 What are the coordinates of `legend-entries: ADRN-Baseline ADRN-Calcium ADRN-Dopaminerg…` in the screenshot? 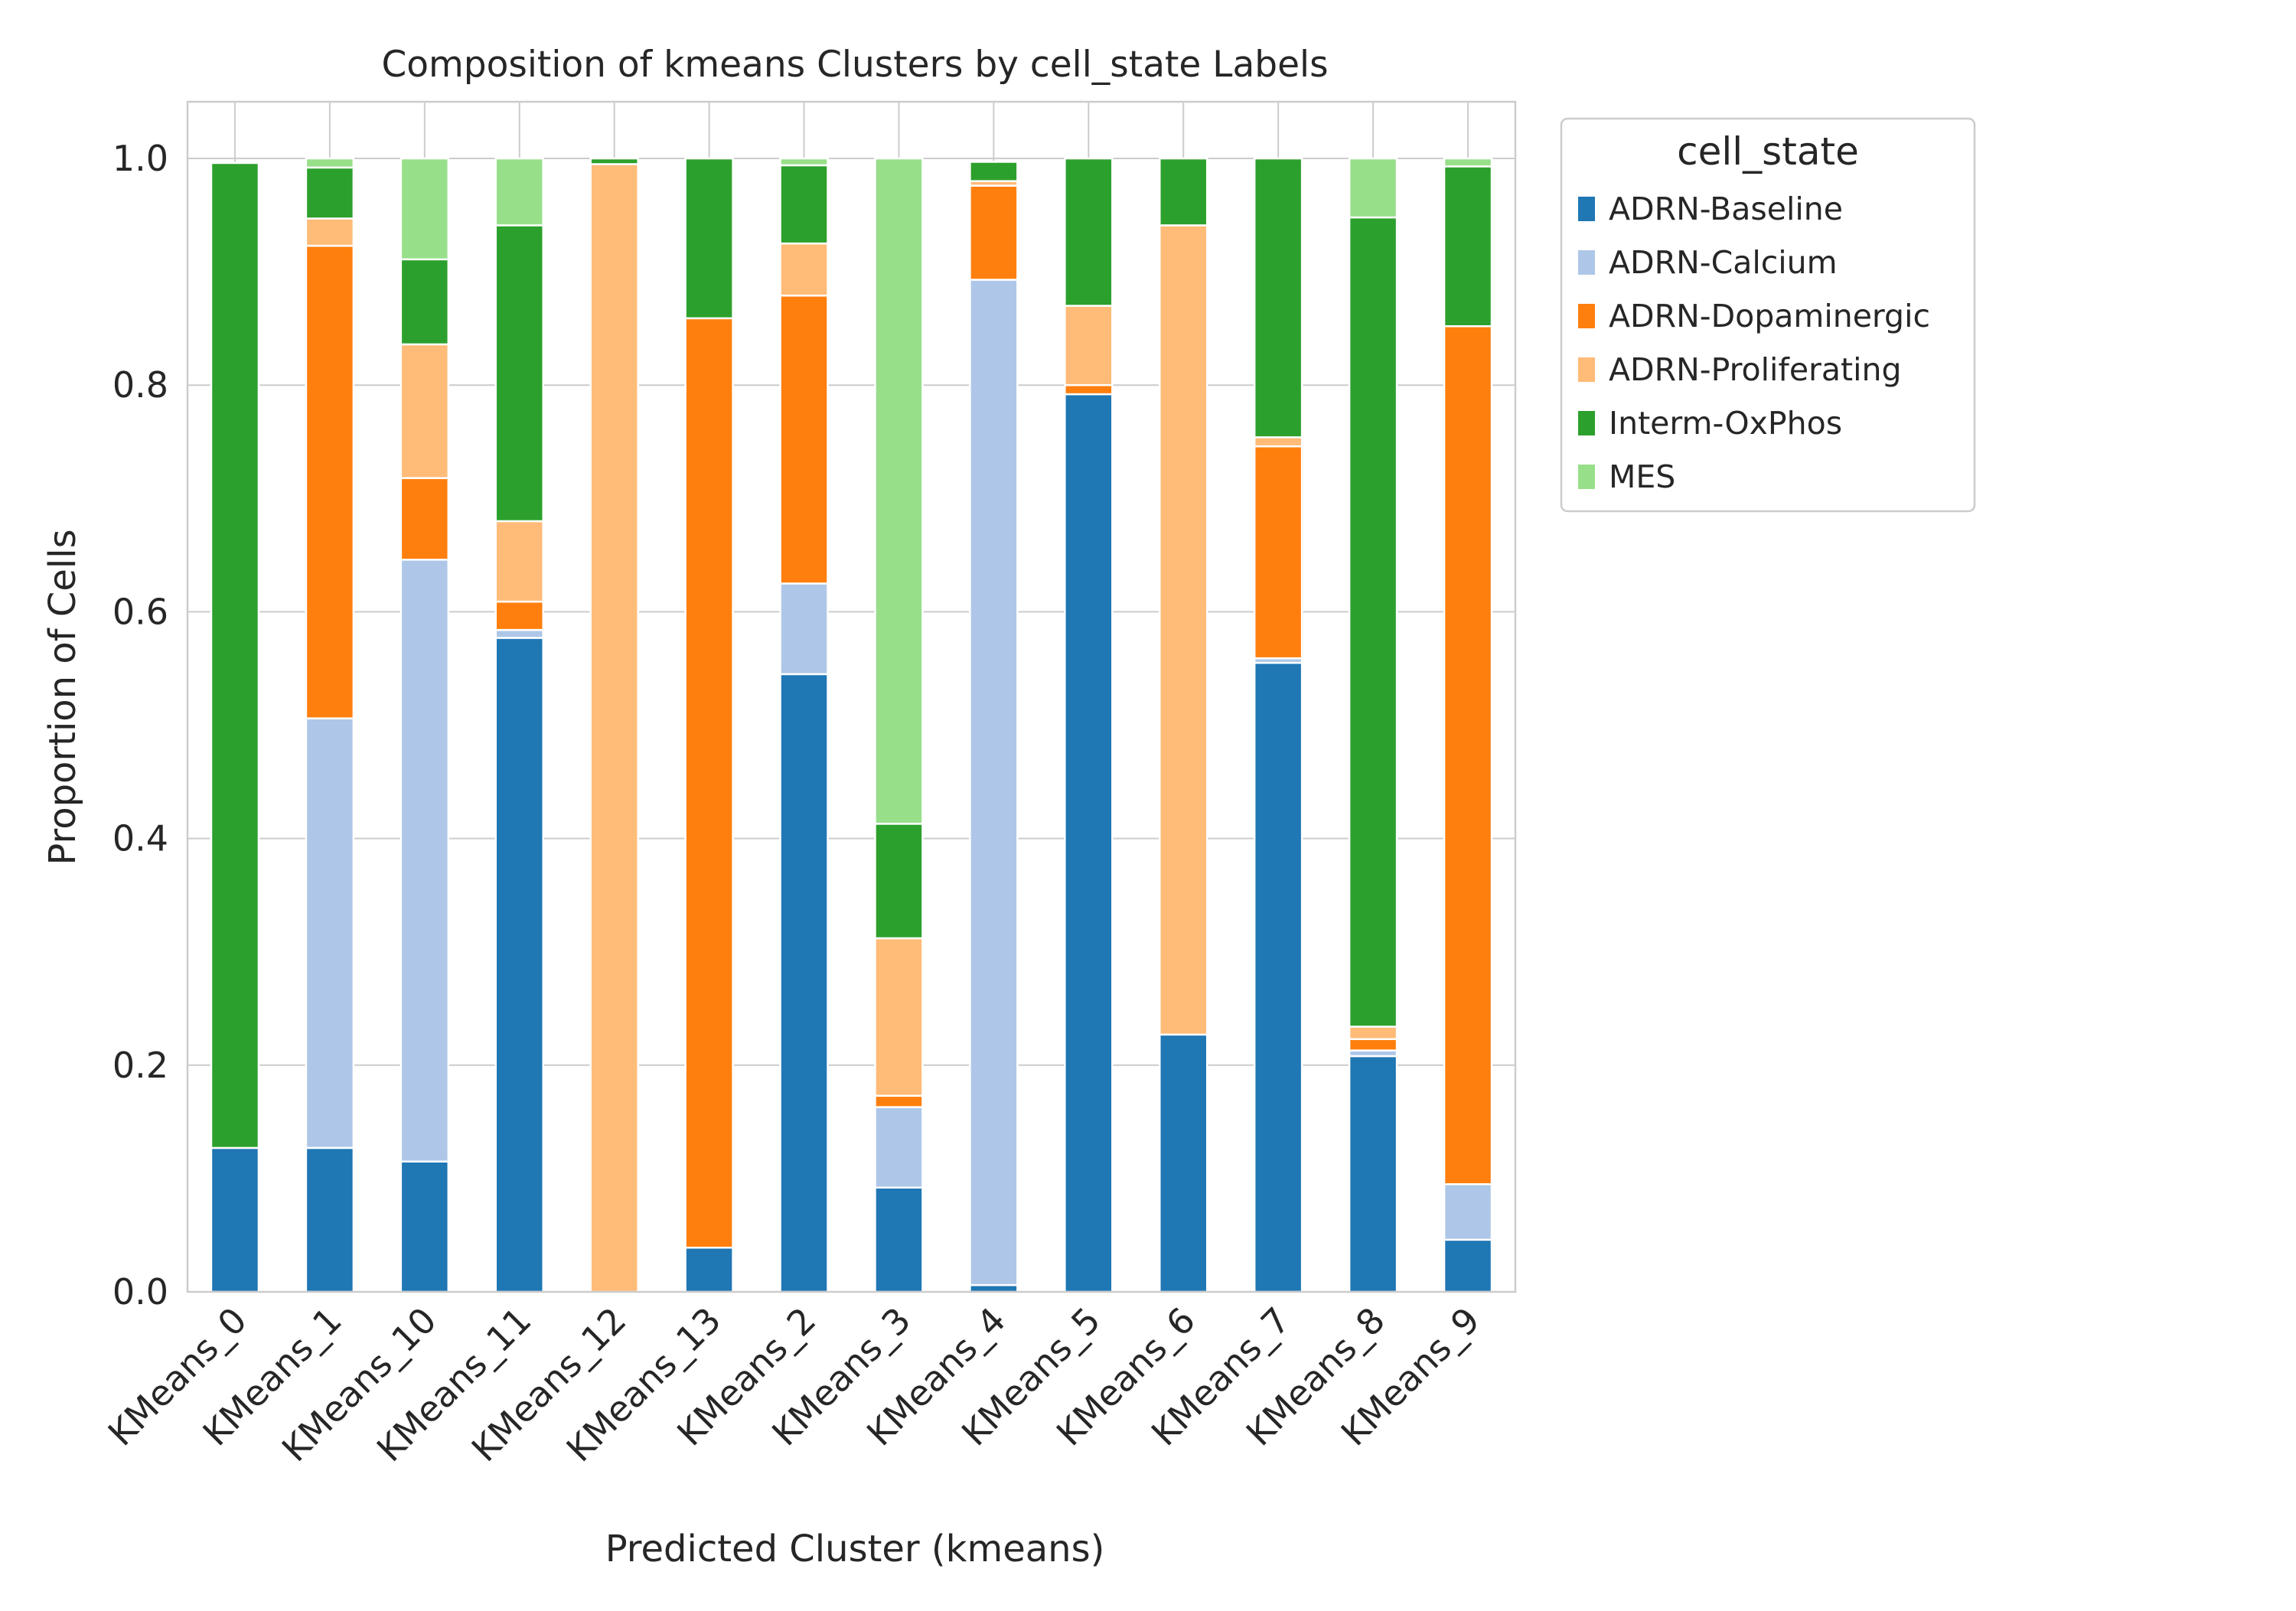 It's located at (1754, 343).